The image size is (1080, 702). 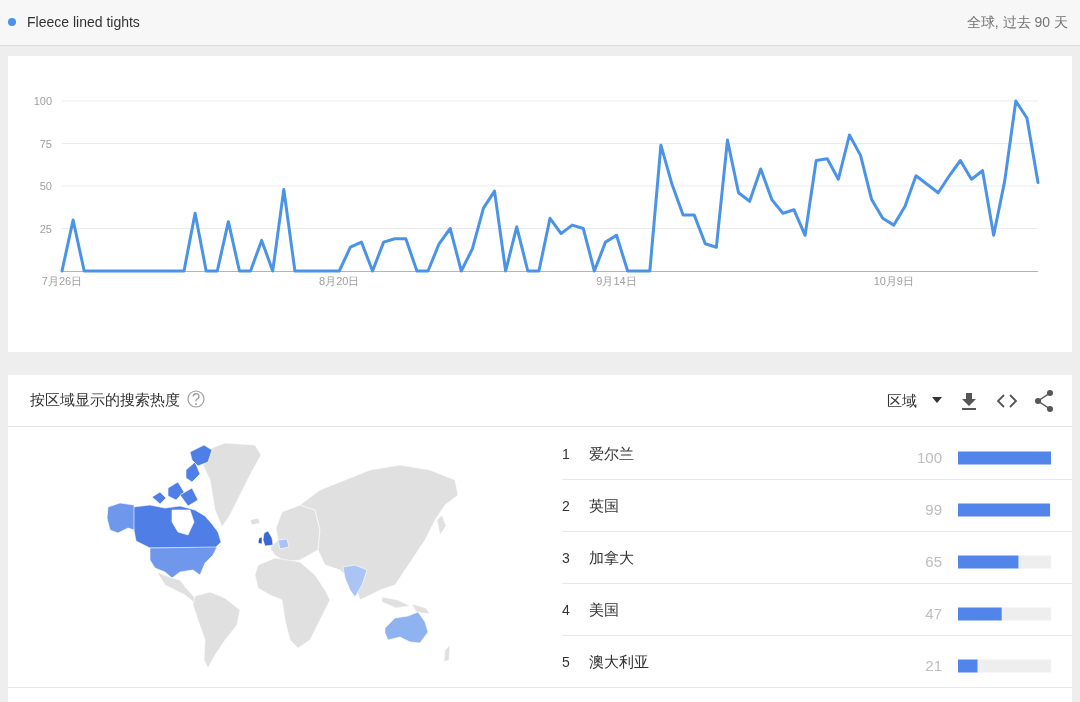 I want to click on data-label: 47, so click(x=933, y=613).